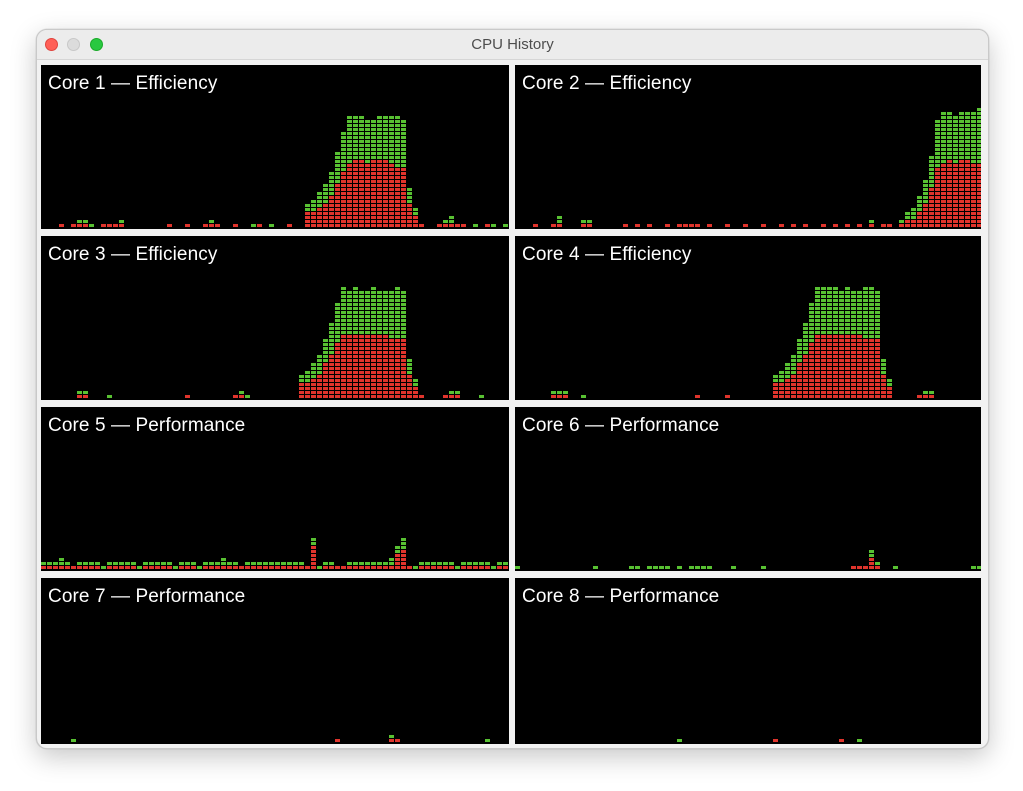  Describe the element at coordinates (512, 45) in the screenshot. I see `title-bar: CPU History` at that location.